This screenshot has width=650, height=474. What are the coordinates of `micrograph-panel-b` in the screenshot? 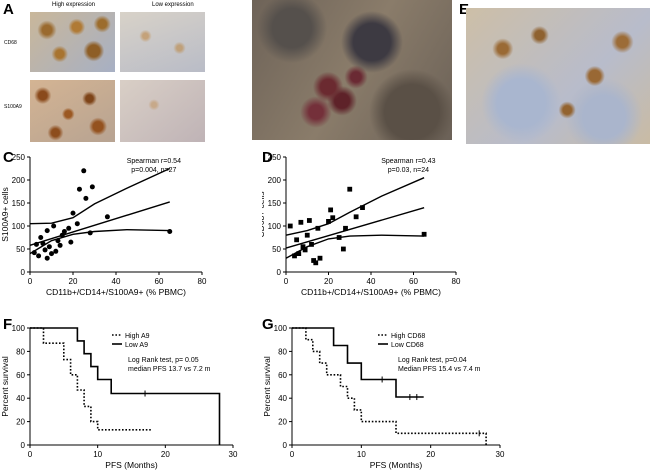 It's located at (352, 70).